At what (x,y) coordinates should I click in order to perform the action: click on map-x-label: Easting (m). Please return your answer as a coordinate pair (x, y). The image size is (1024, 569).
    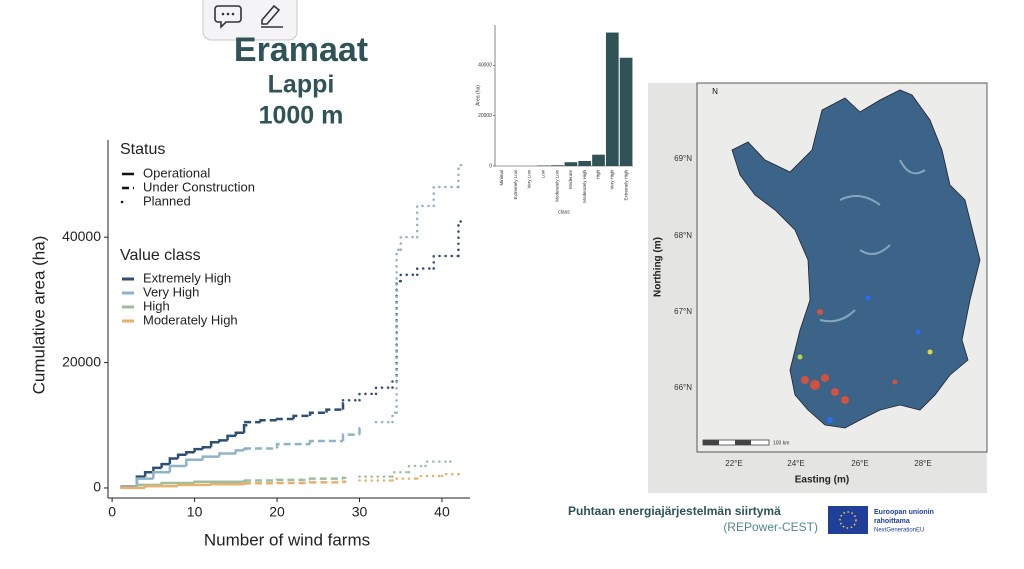
    Looking at the image, I should click on (822, 480).